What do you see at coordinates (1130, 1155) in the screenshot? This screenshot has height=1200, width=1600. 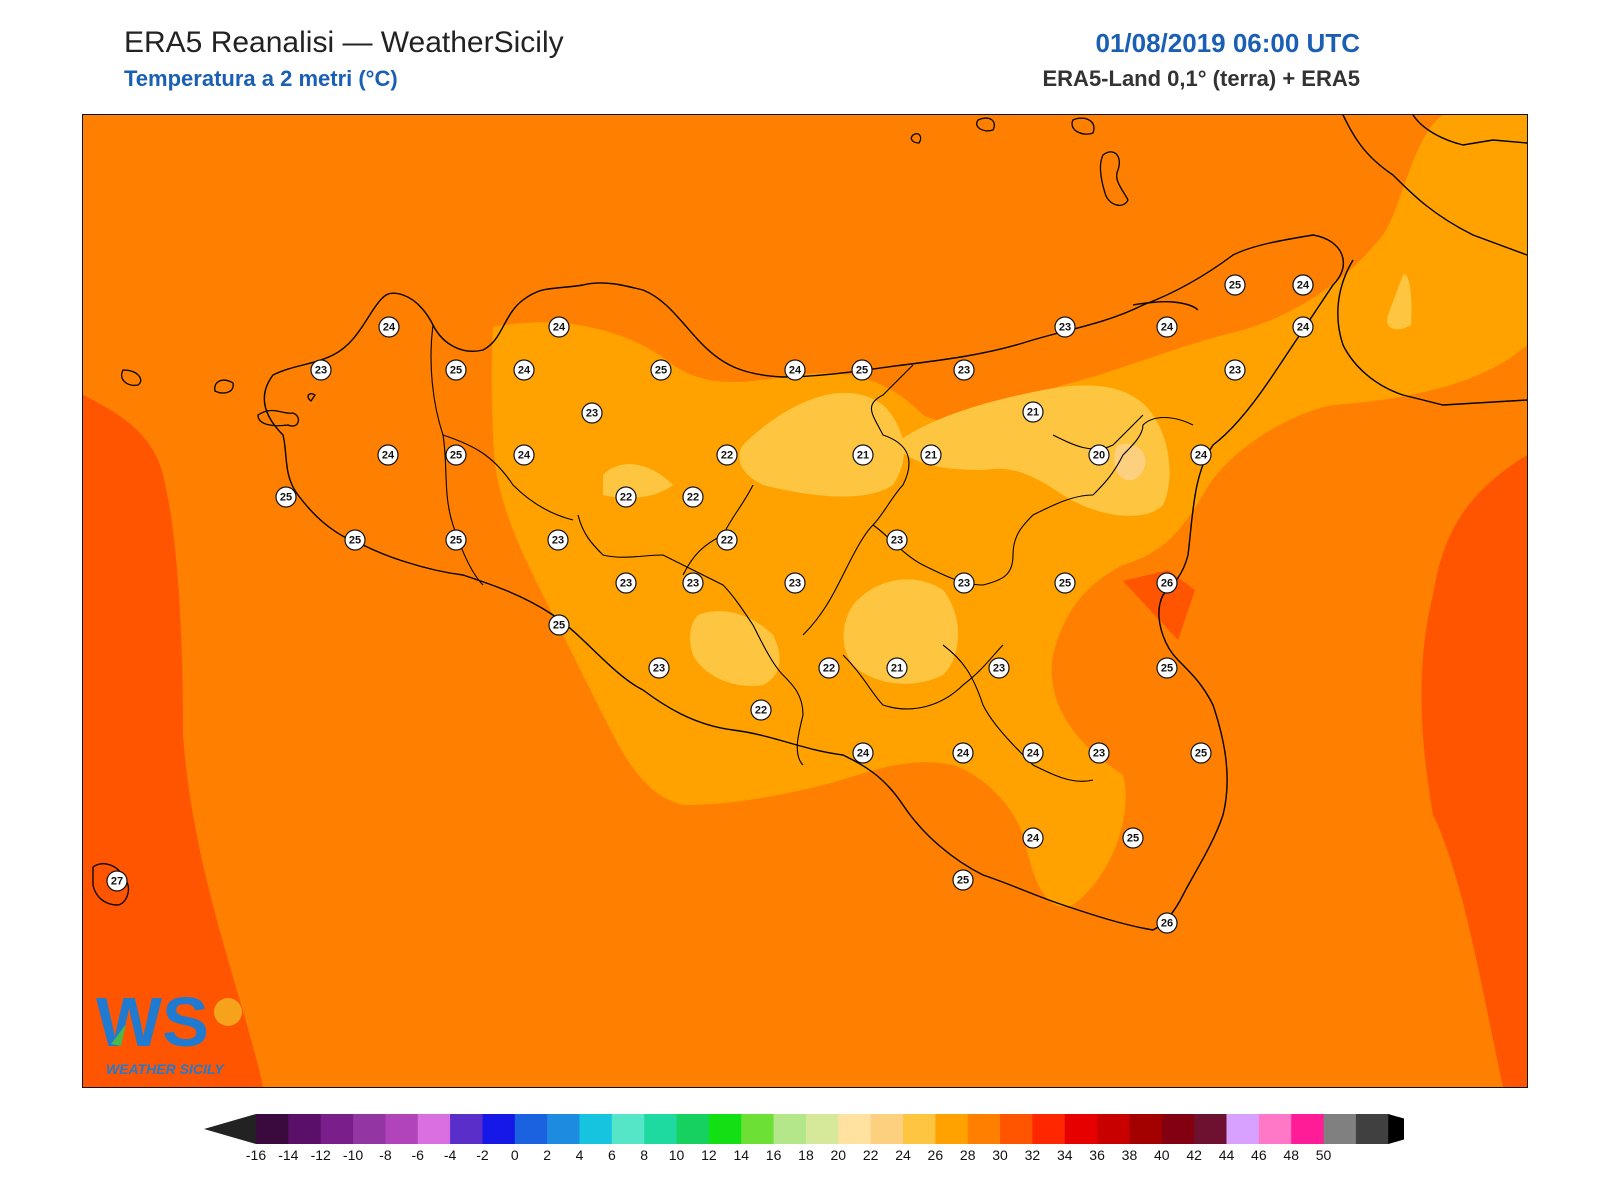 I see `colorbar-tick-label: 38` at bounding box center [1130, 1155].